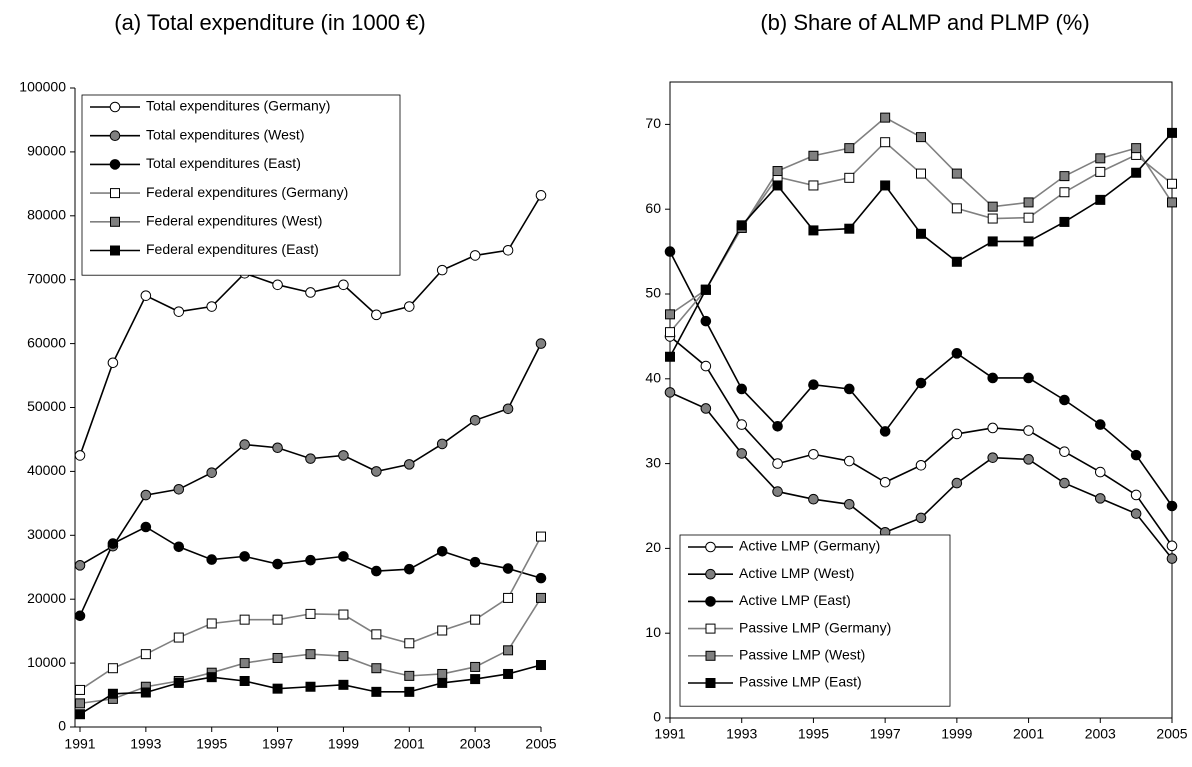 Image resolution: width=1192 pixels, height=767 pixels. What do you see at coordinates (653, 293) in the screenshot?
I see `y-tick-label: 50` at bounding box center [653, 293].